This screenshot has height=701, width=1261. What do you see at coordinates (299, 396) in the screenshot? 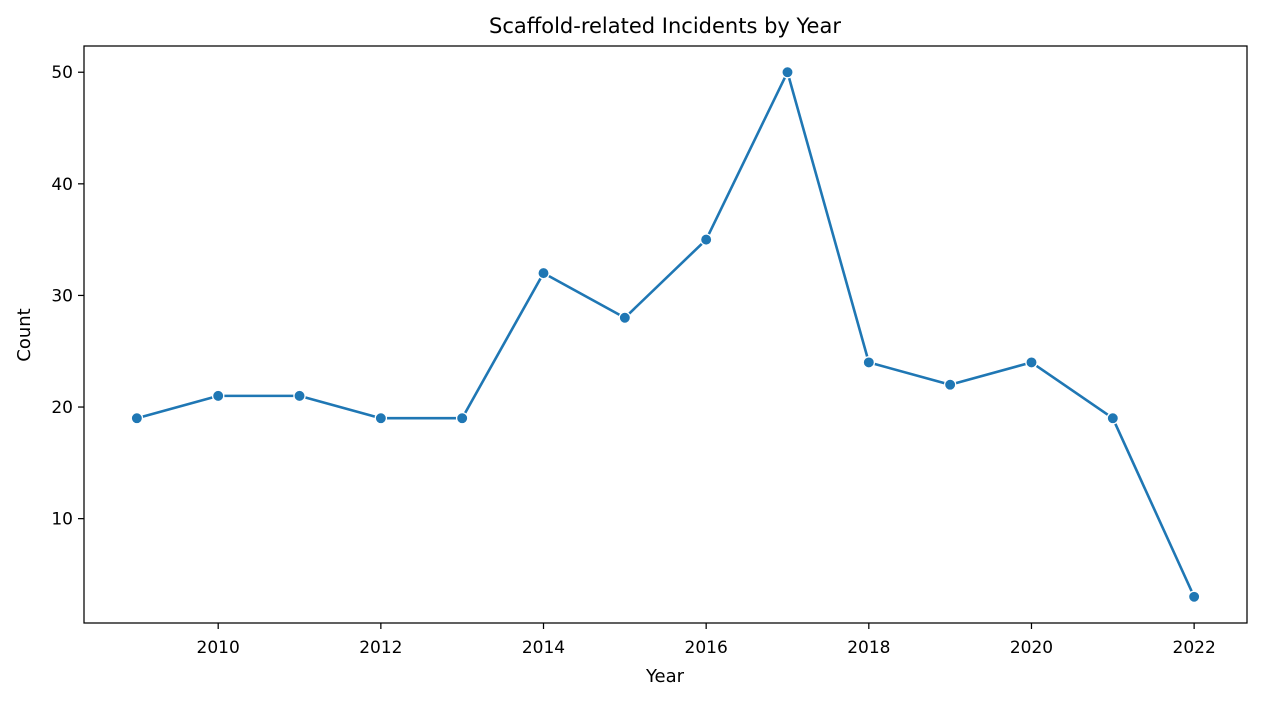
I see `data-point-2011` at bounding box center [299, 396].